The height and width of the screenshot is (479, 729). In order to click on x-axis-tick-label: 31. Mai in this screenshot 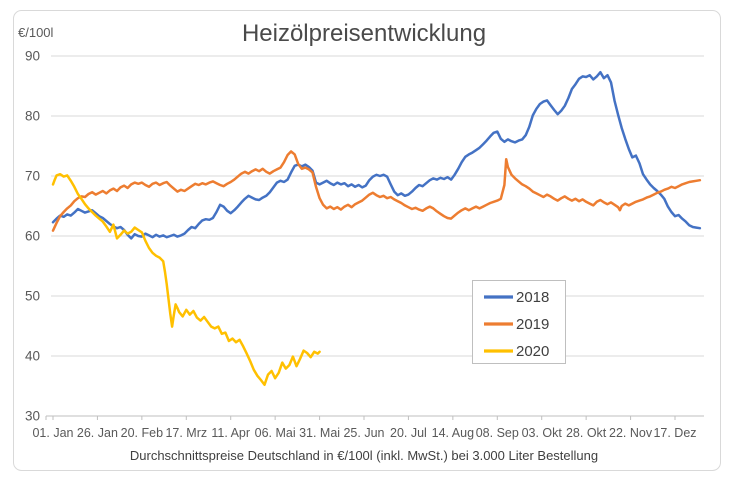, I will do `click(319, 433)`.